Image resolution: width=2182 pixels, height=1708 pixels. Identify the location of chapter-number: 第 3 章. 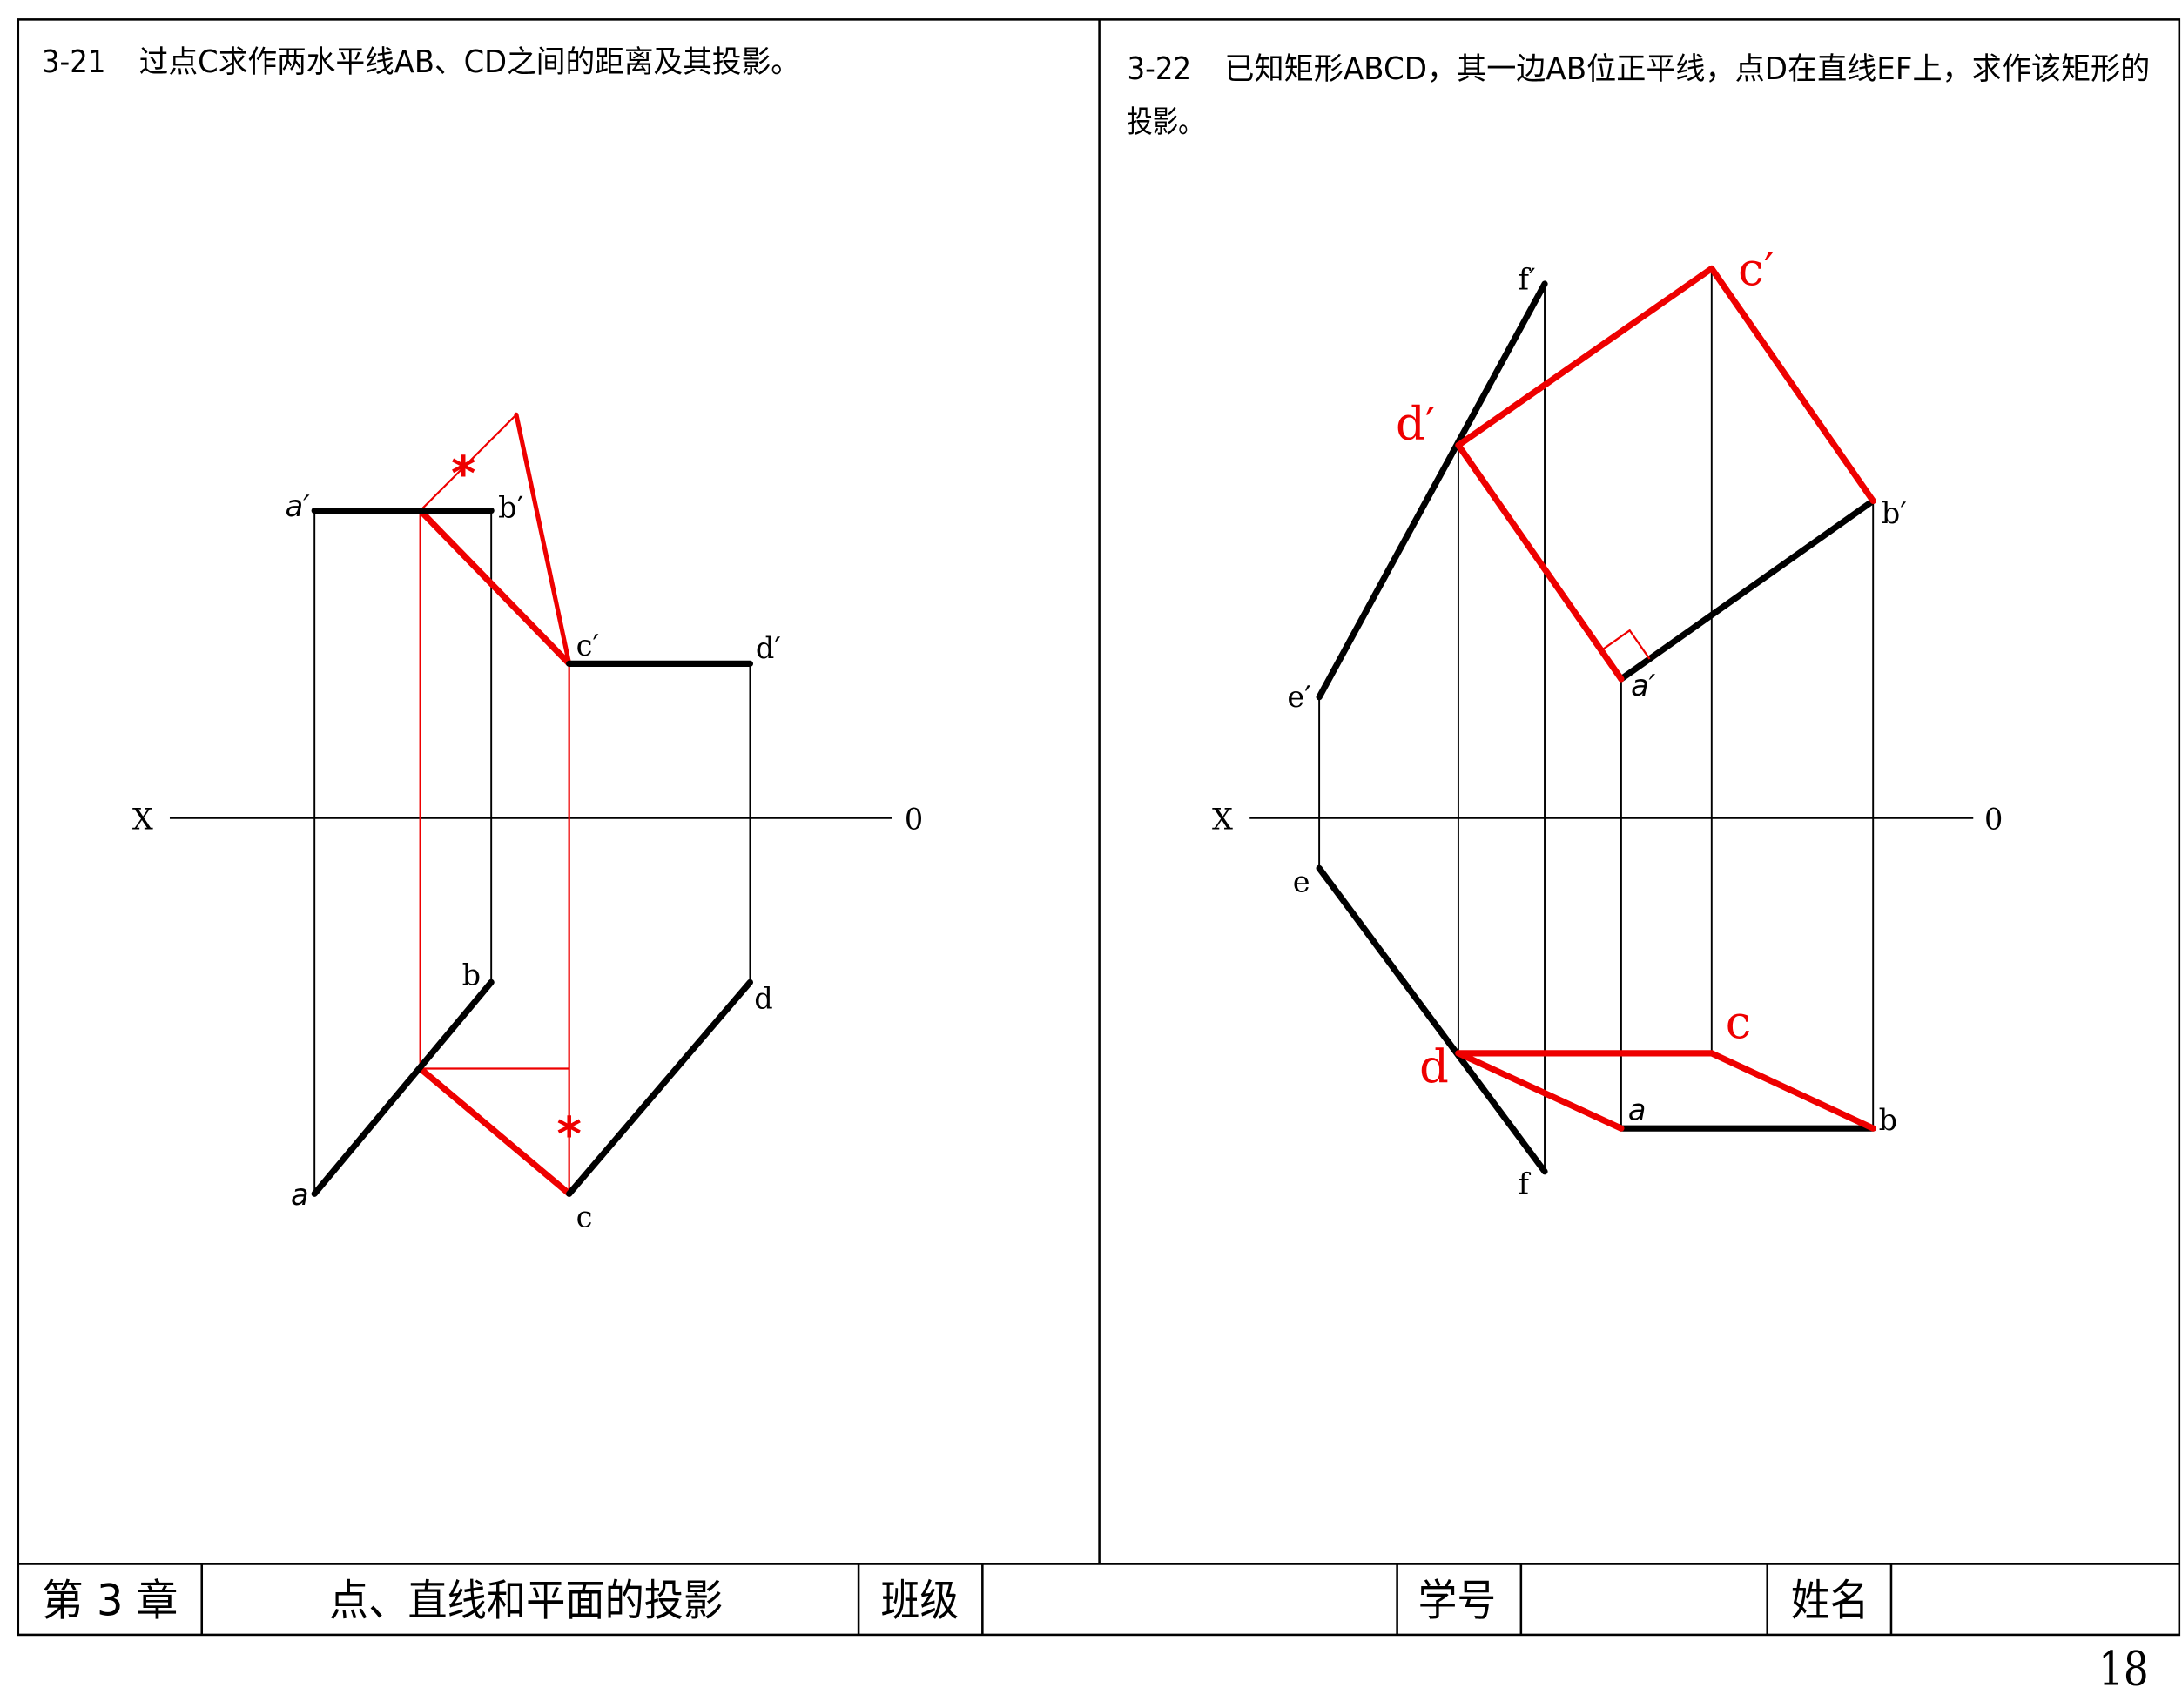
(110, 1601).